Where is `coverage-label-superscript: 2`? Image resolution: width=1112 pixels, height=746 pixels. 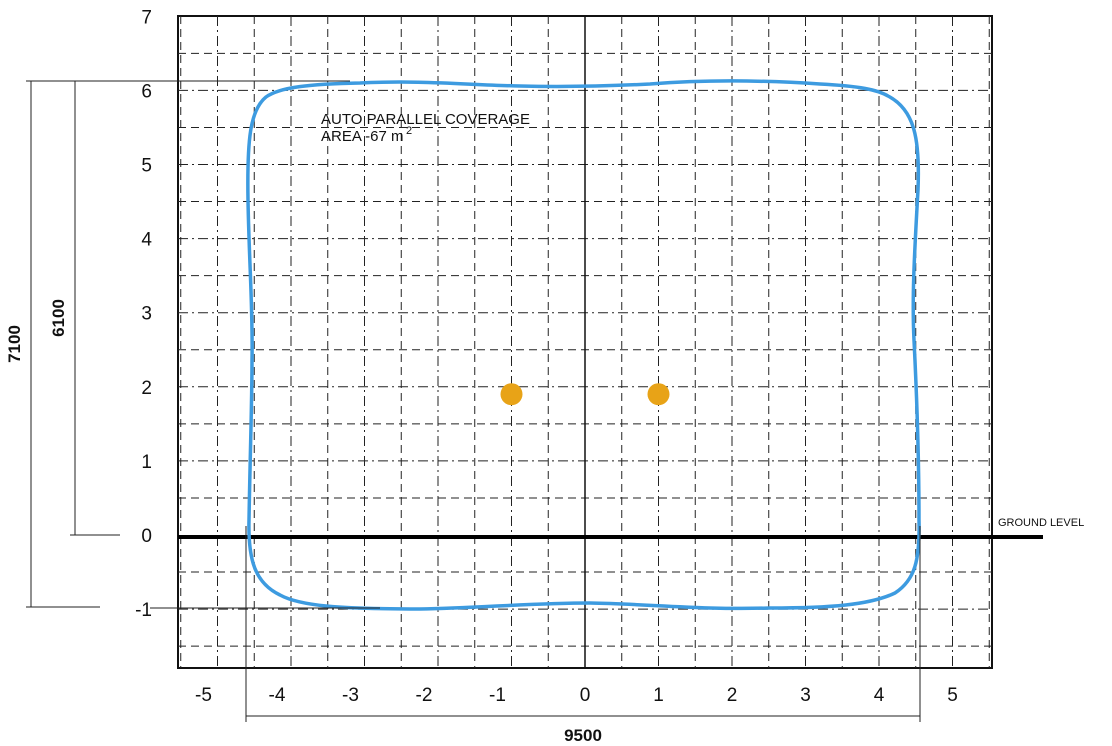 coverage-label-superscript: 2 is located at coordinates (409, 131).